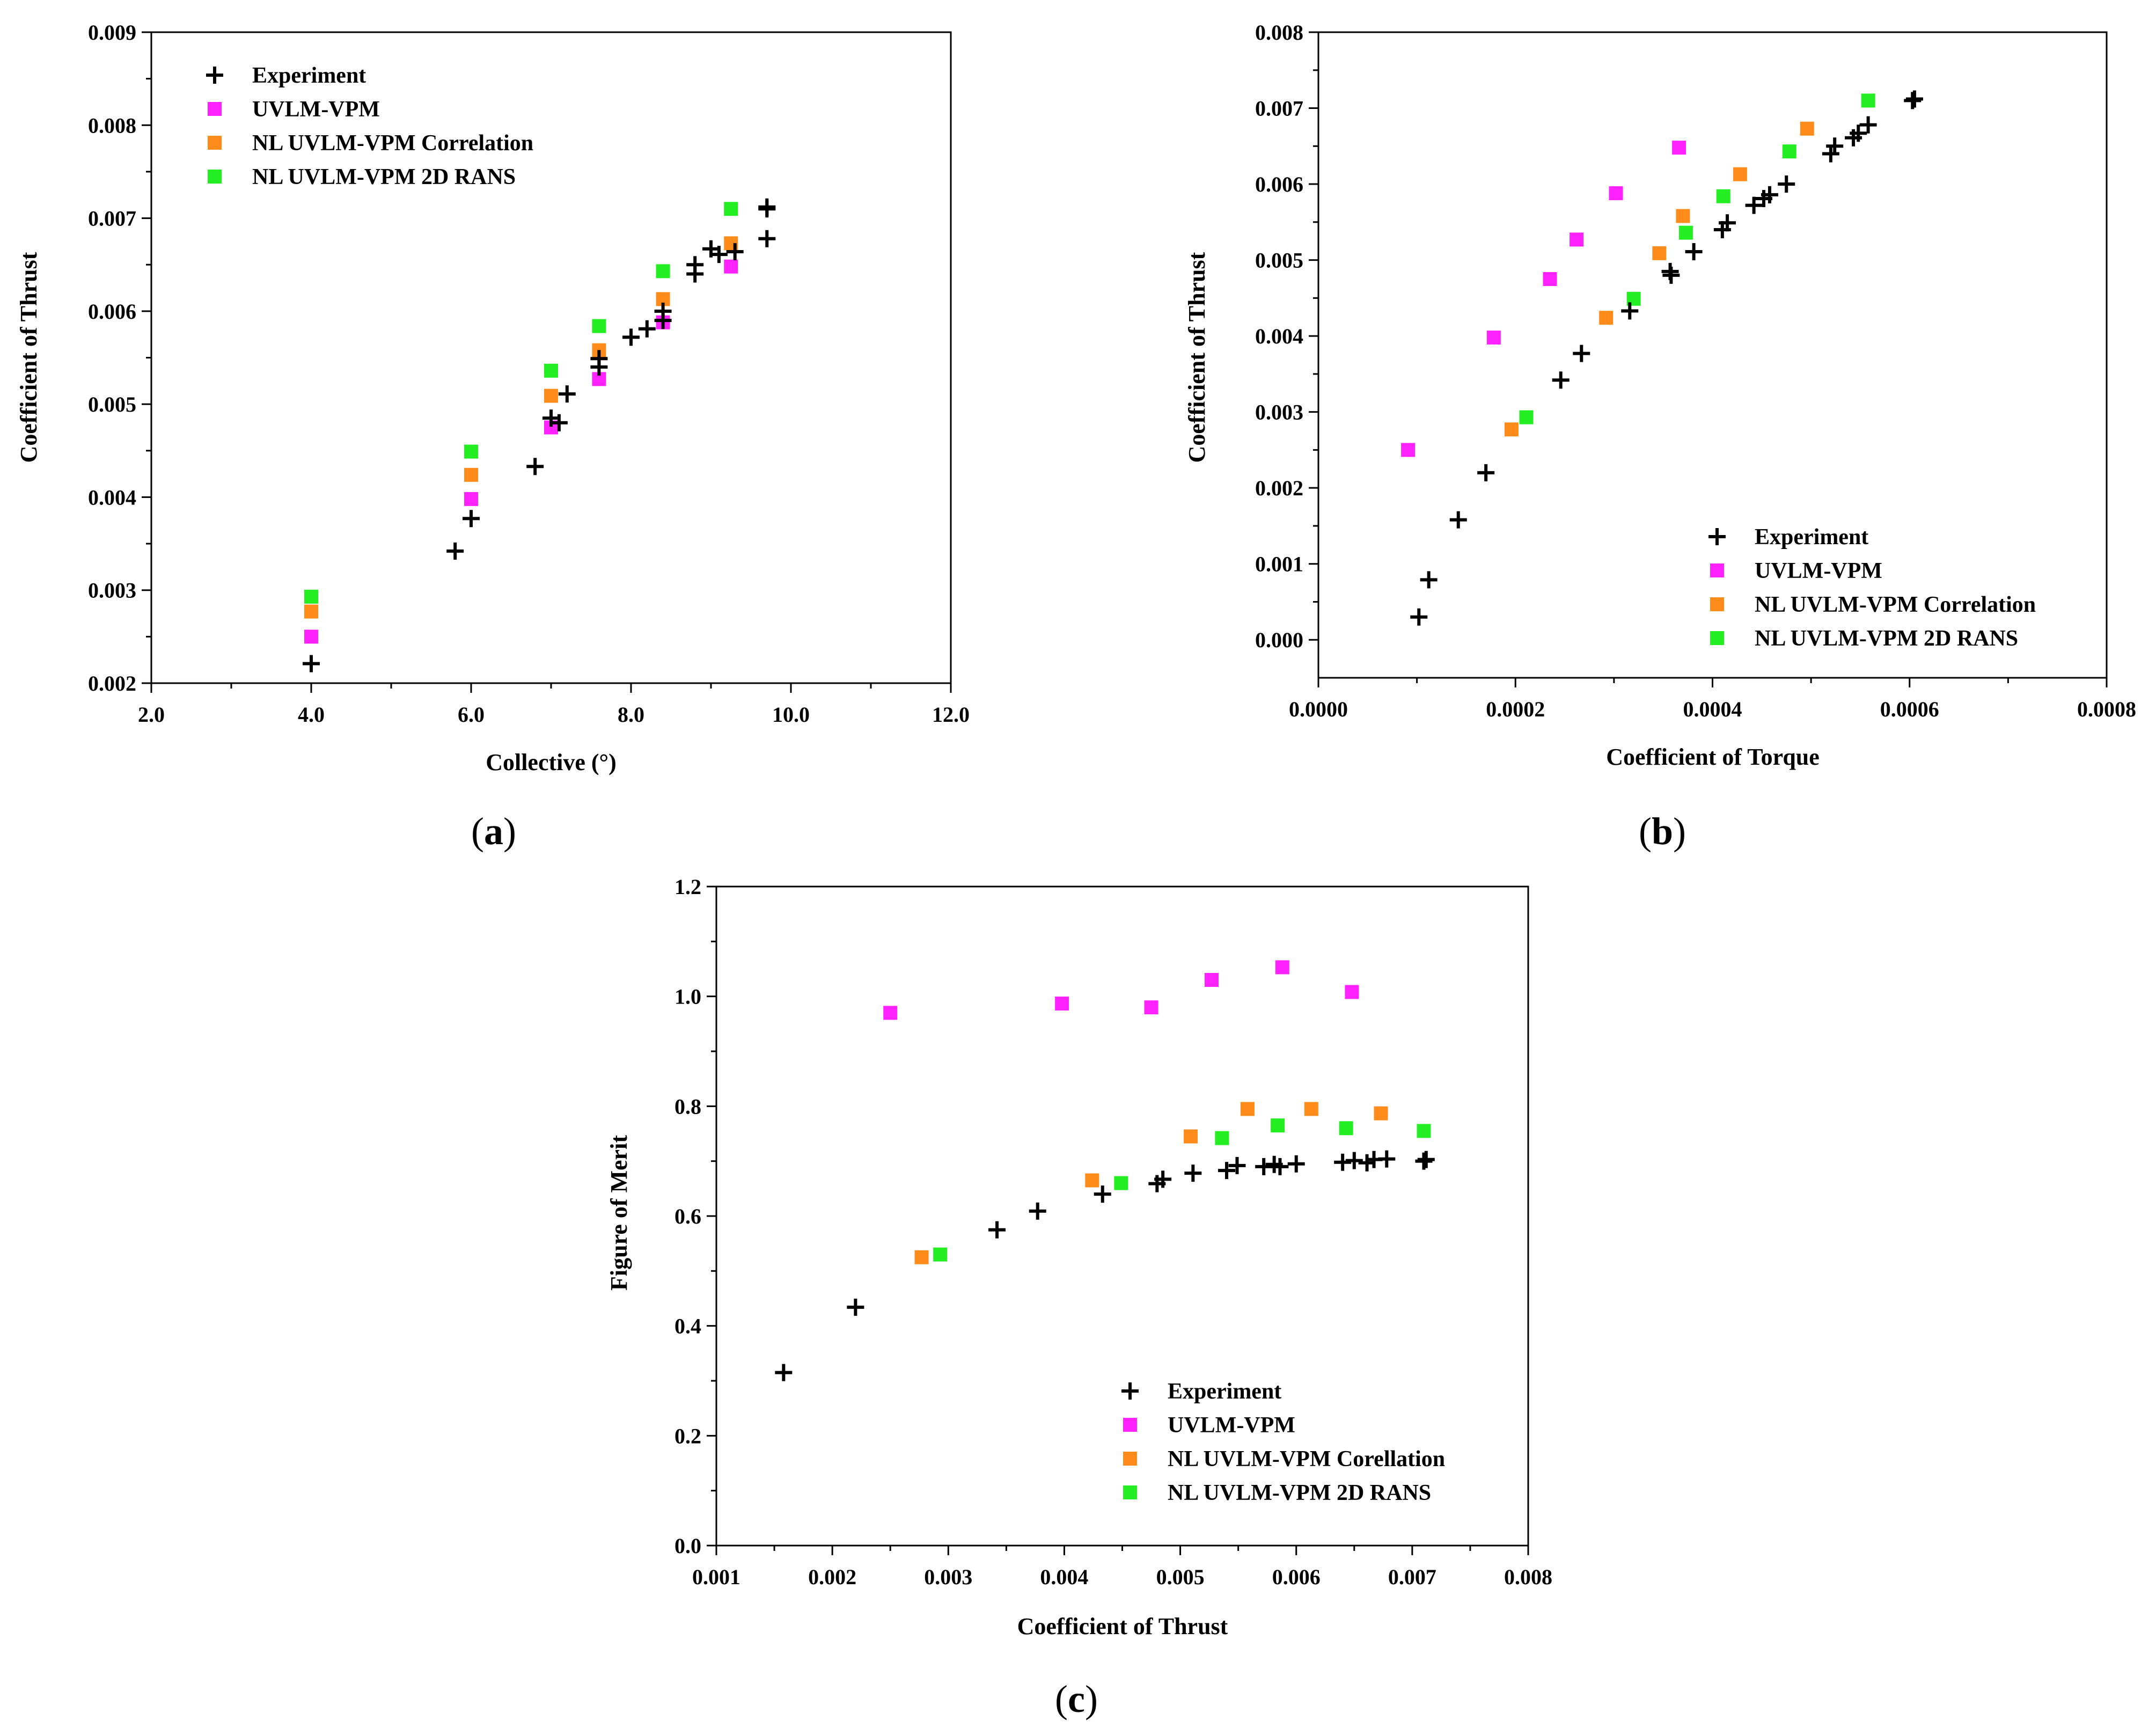 The height and width of the screenshot is (1735, 2156). I want to click on x-tick-label: 0.001, so click(716, 1577).